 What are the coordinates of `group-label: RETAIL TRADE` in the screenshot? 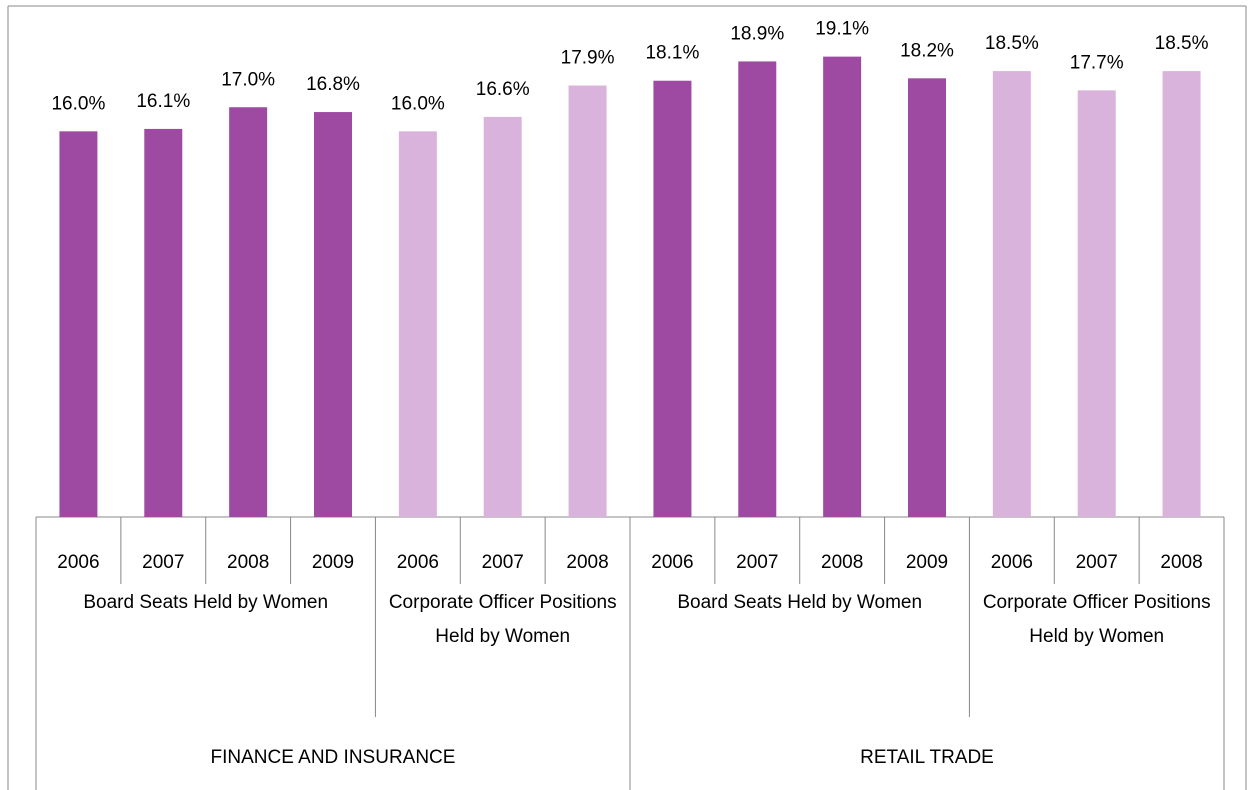 It's located at (927, 757).